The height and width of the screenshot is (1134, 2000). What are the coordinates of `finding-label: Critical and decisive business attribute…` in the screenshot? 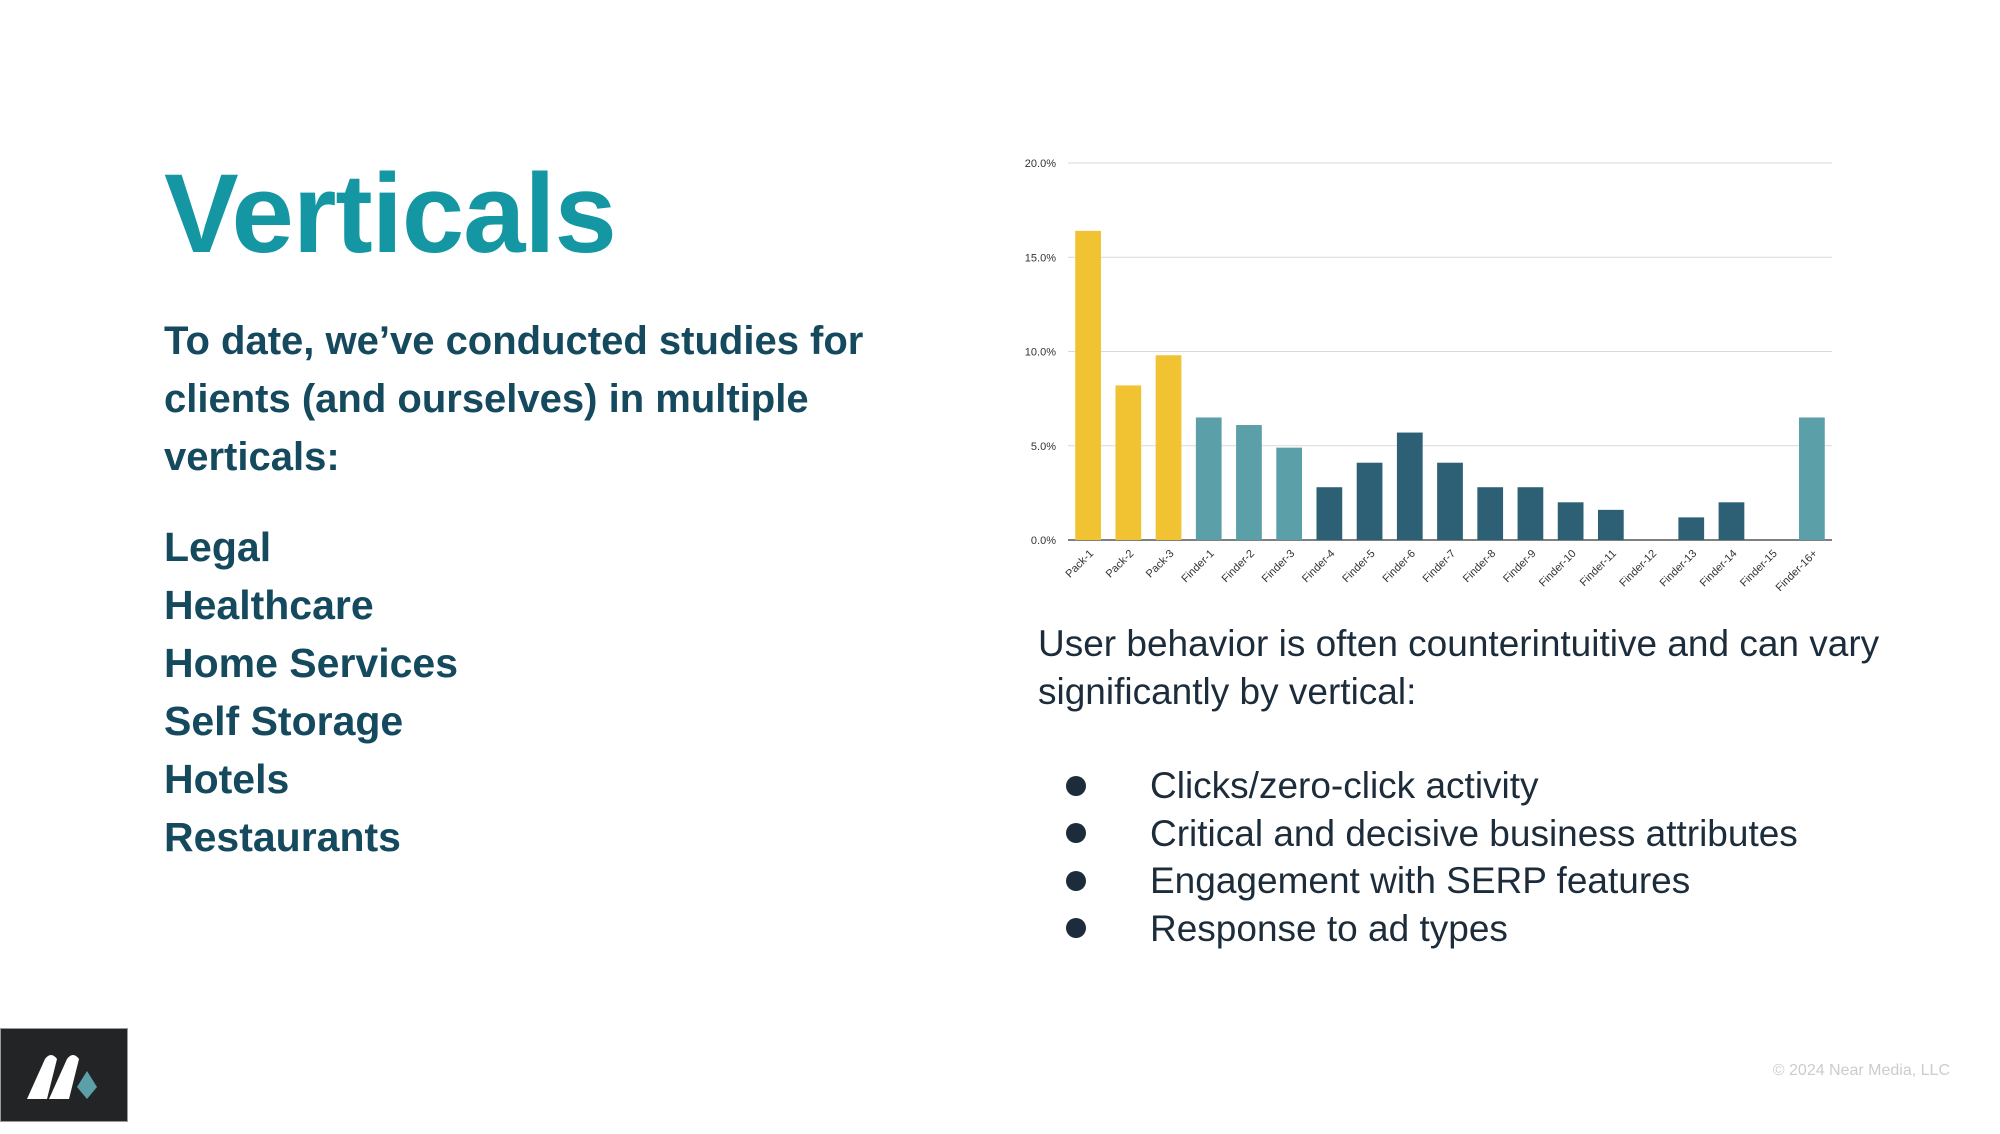 It's located at (1474, 833).